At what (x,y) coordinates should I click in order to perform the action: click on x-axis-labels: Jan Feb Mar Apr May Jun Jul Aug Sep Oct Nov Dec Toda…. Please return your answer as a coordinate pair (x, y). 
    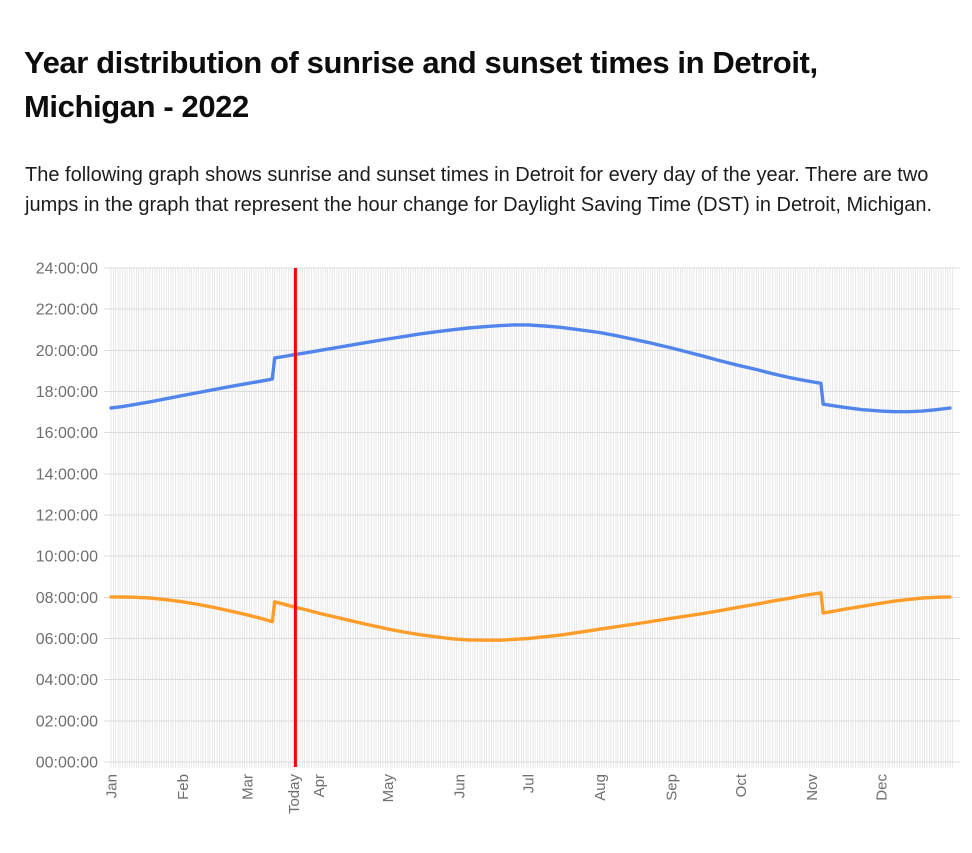
    Looking at the image, I should click on (497, 793).